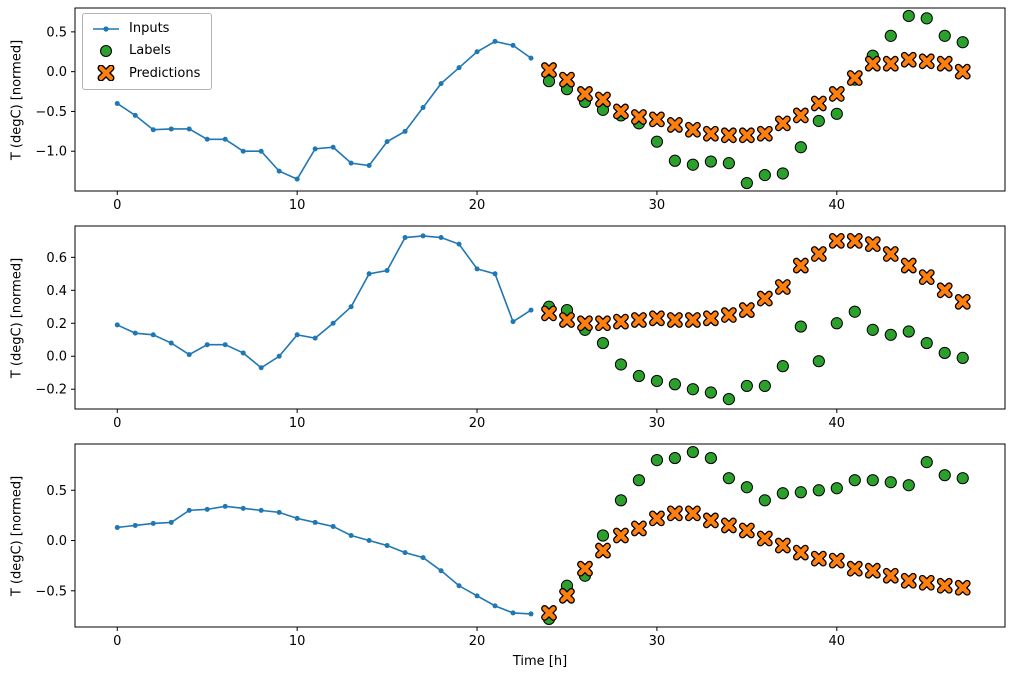 Image resolution: width=1012 pixels, height=679 pixels. I want to click on predictions-x-icon, so click(106, 73).